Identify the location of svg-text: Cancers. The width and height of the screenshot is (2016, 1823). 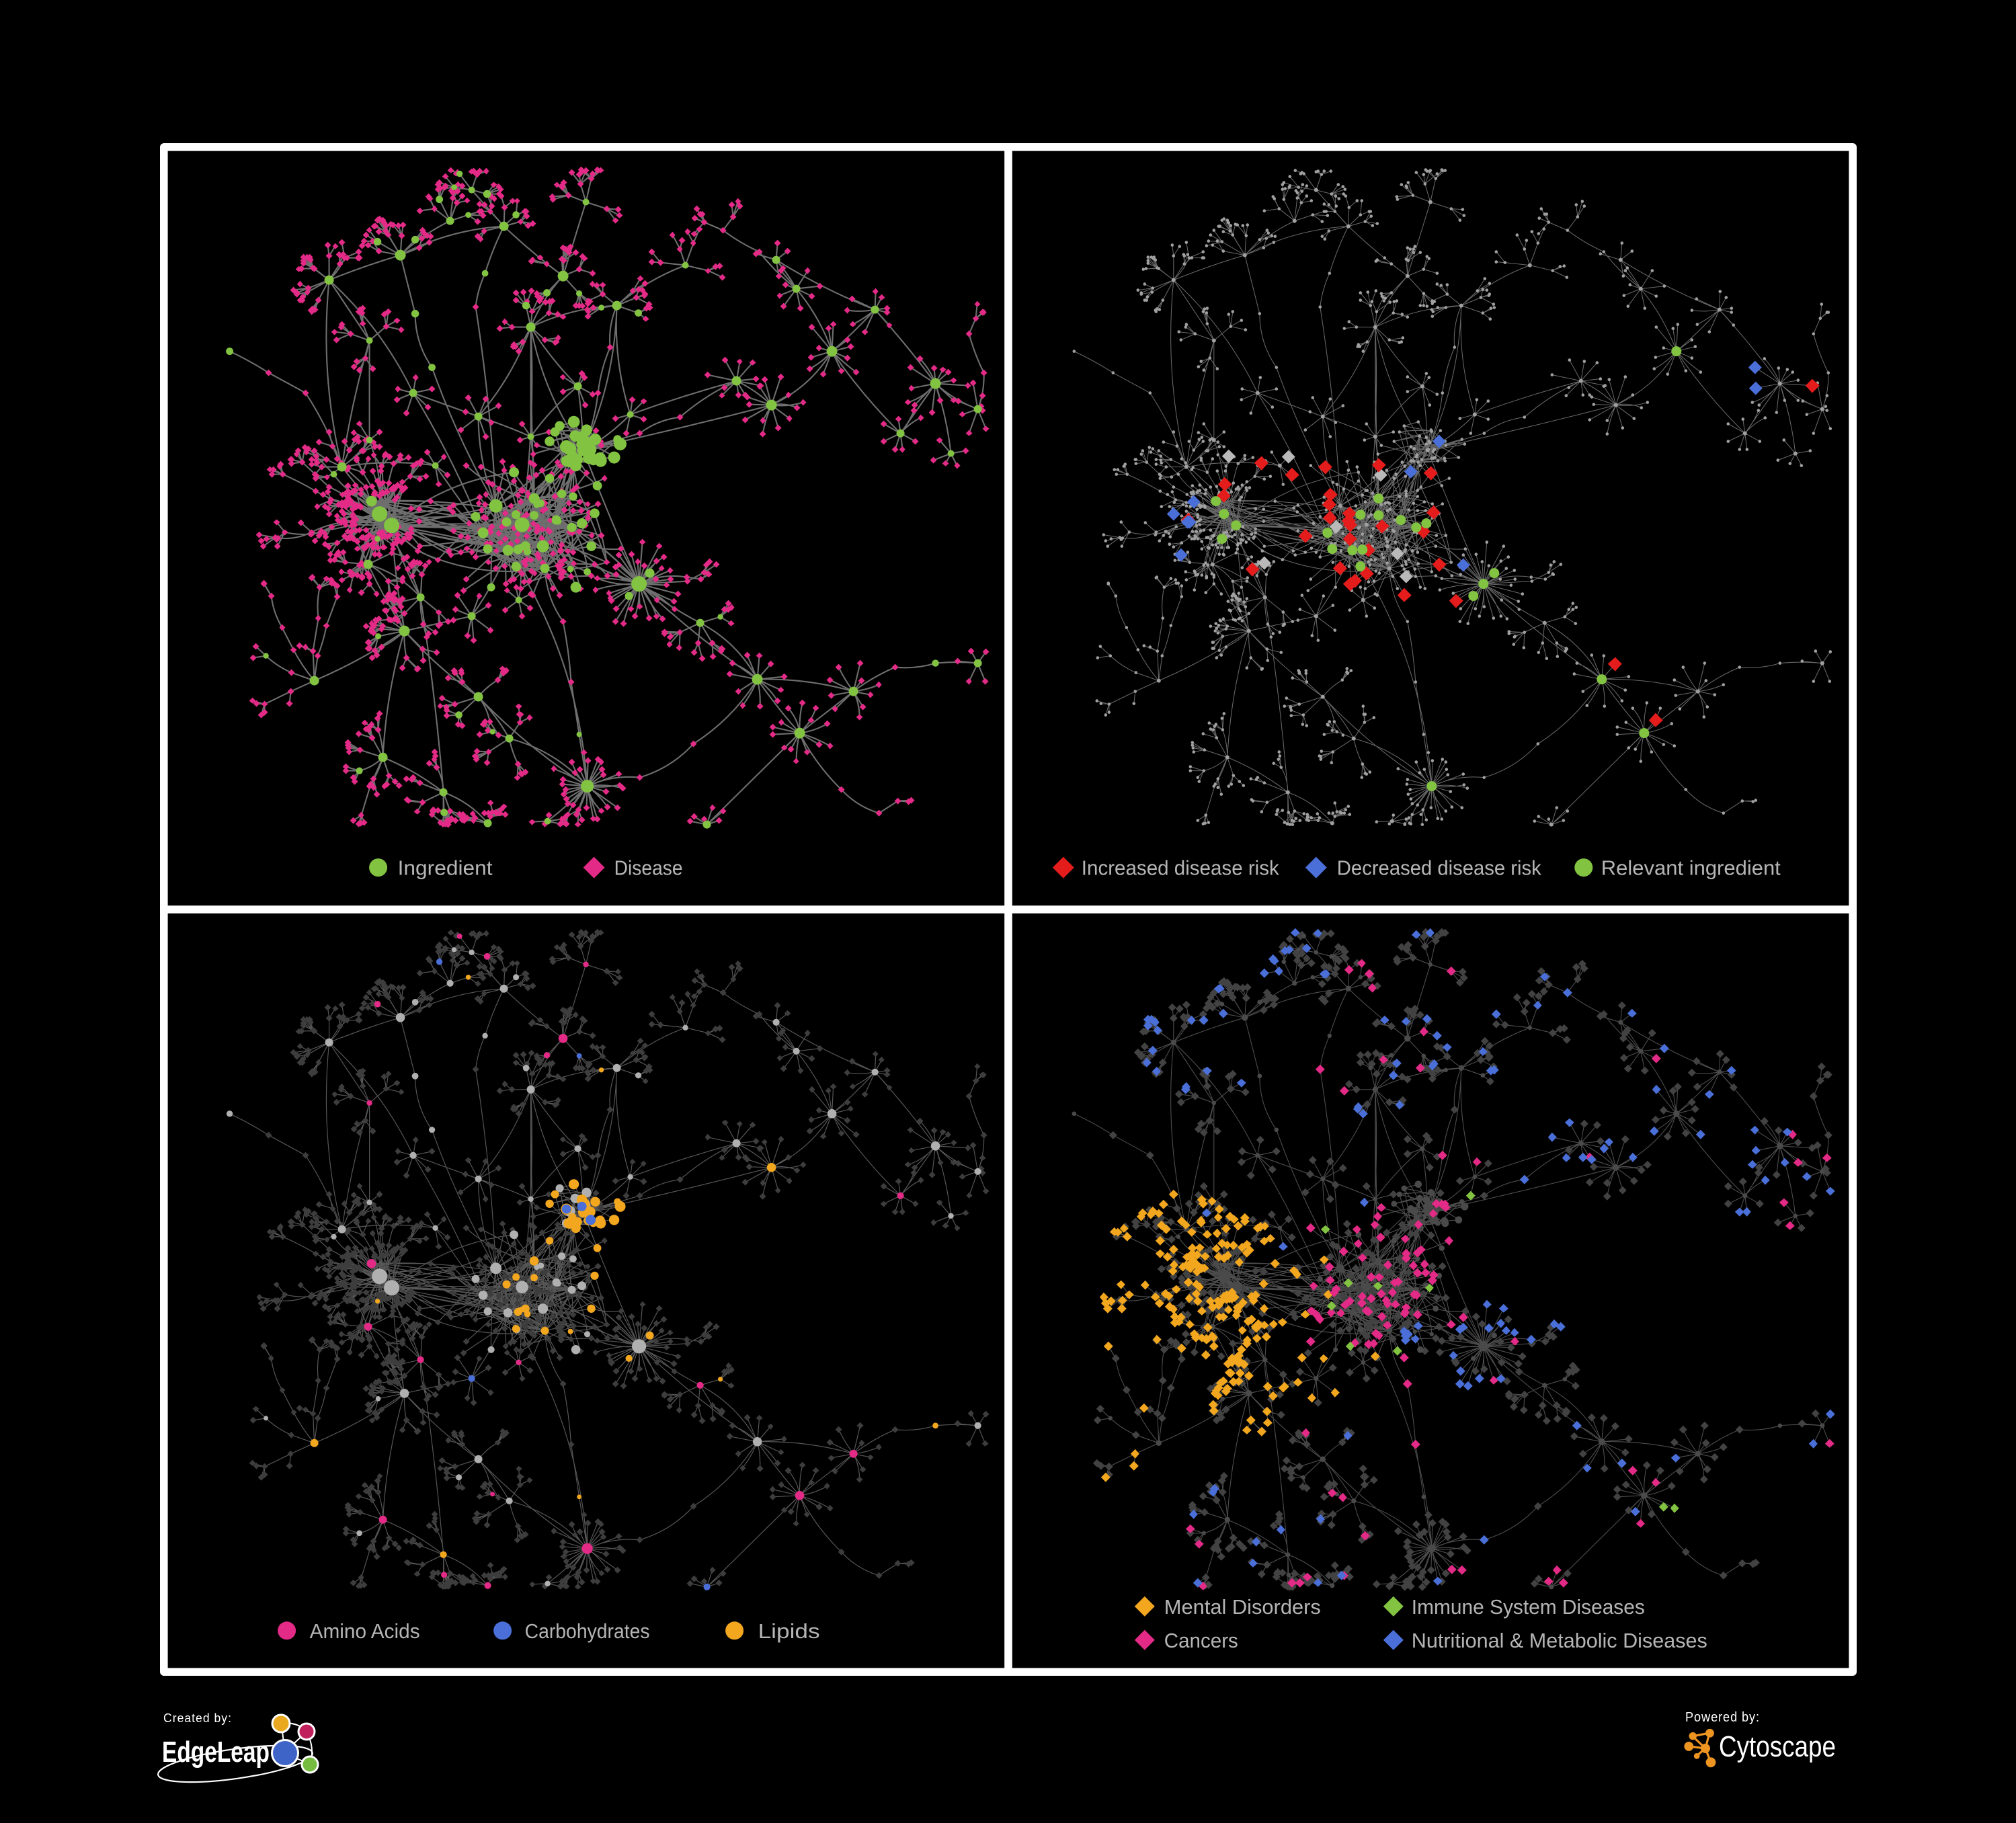
(1201, 1640).